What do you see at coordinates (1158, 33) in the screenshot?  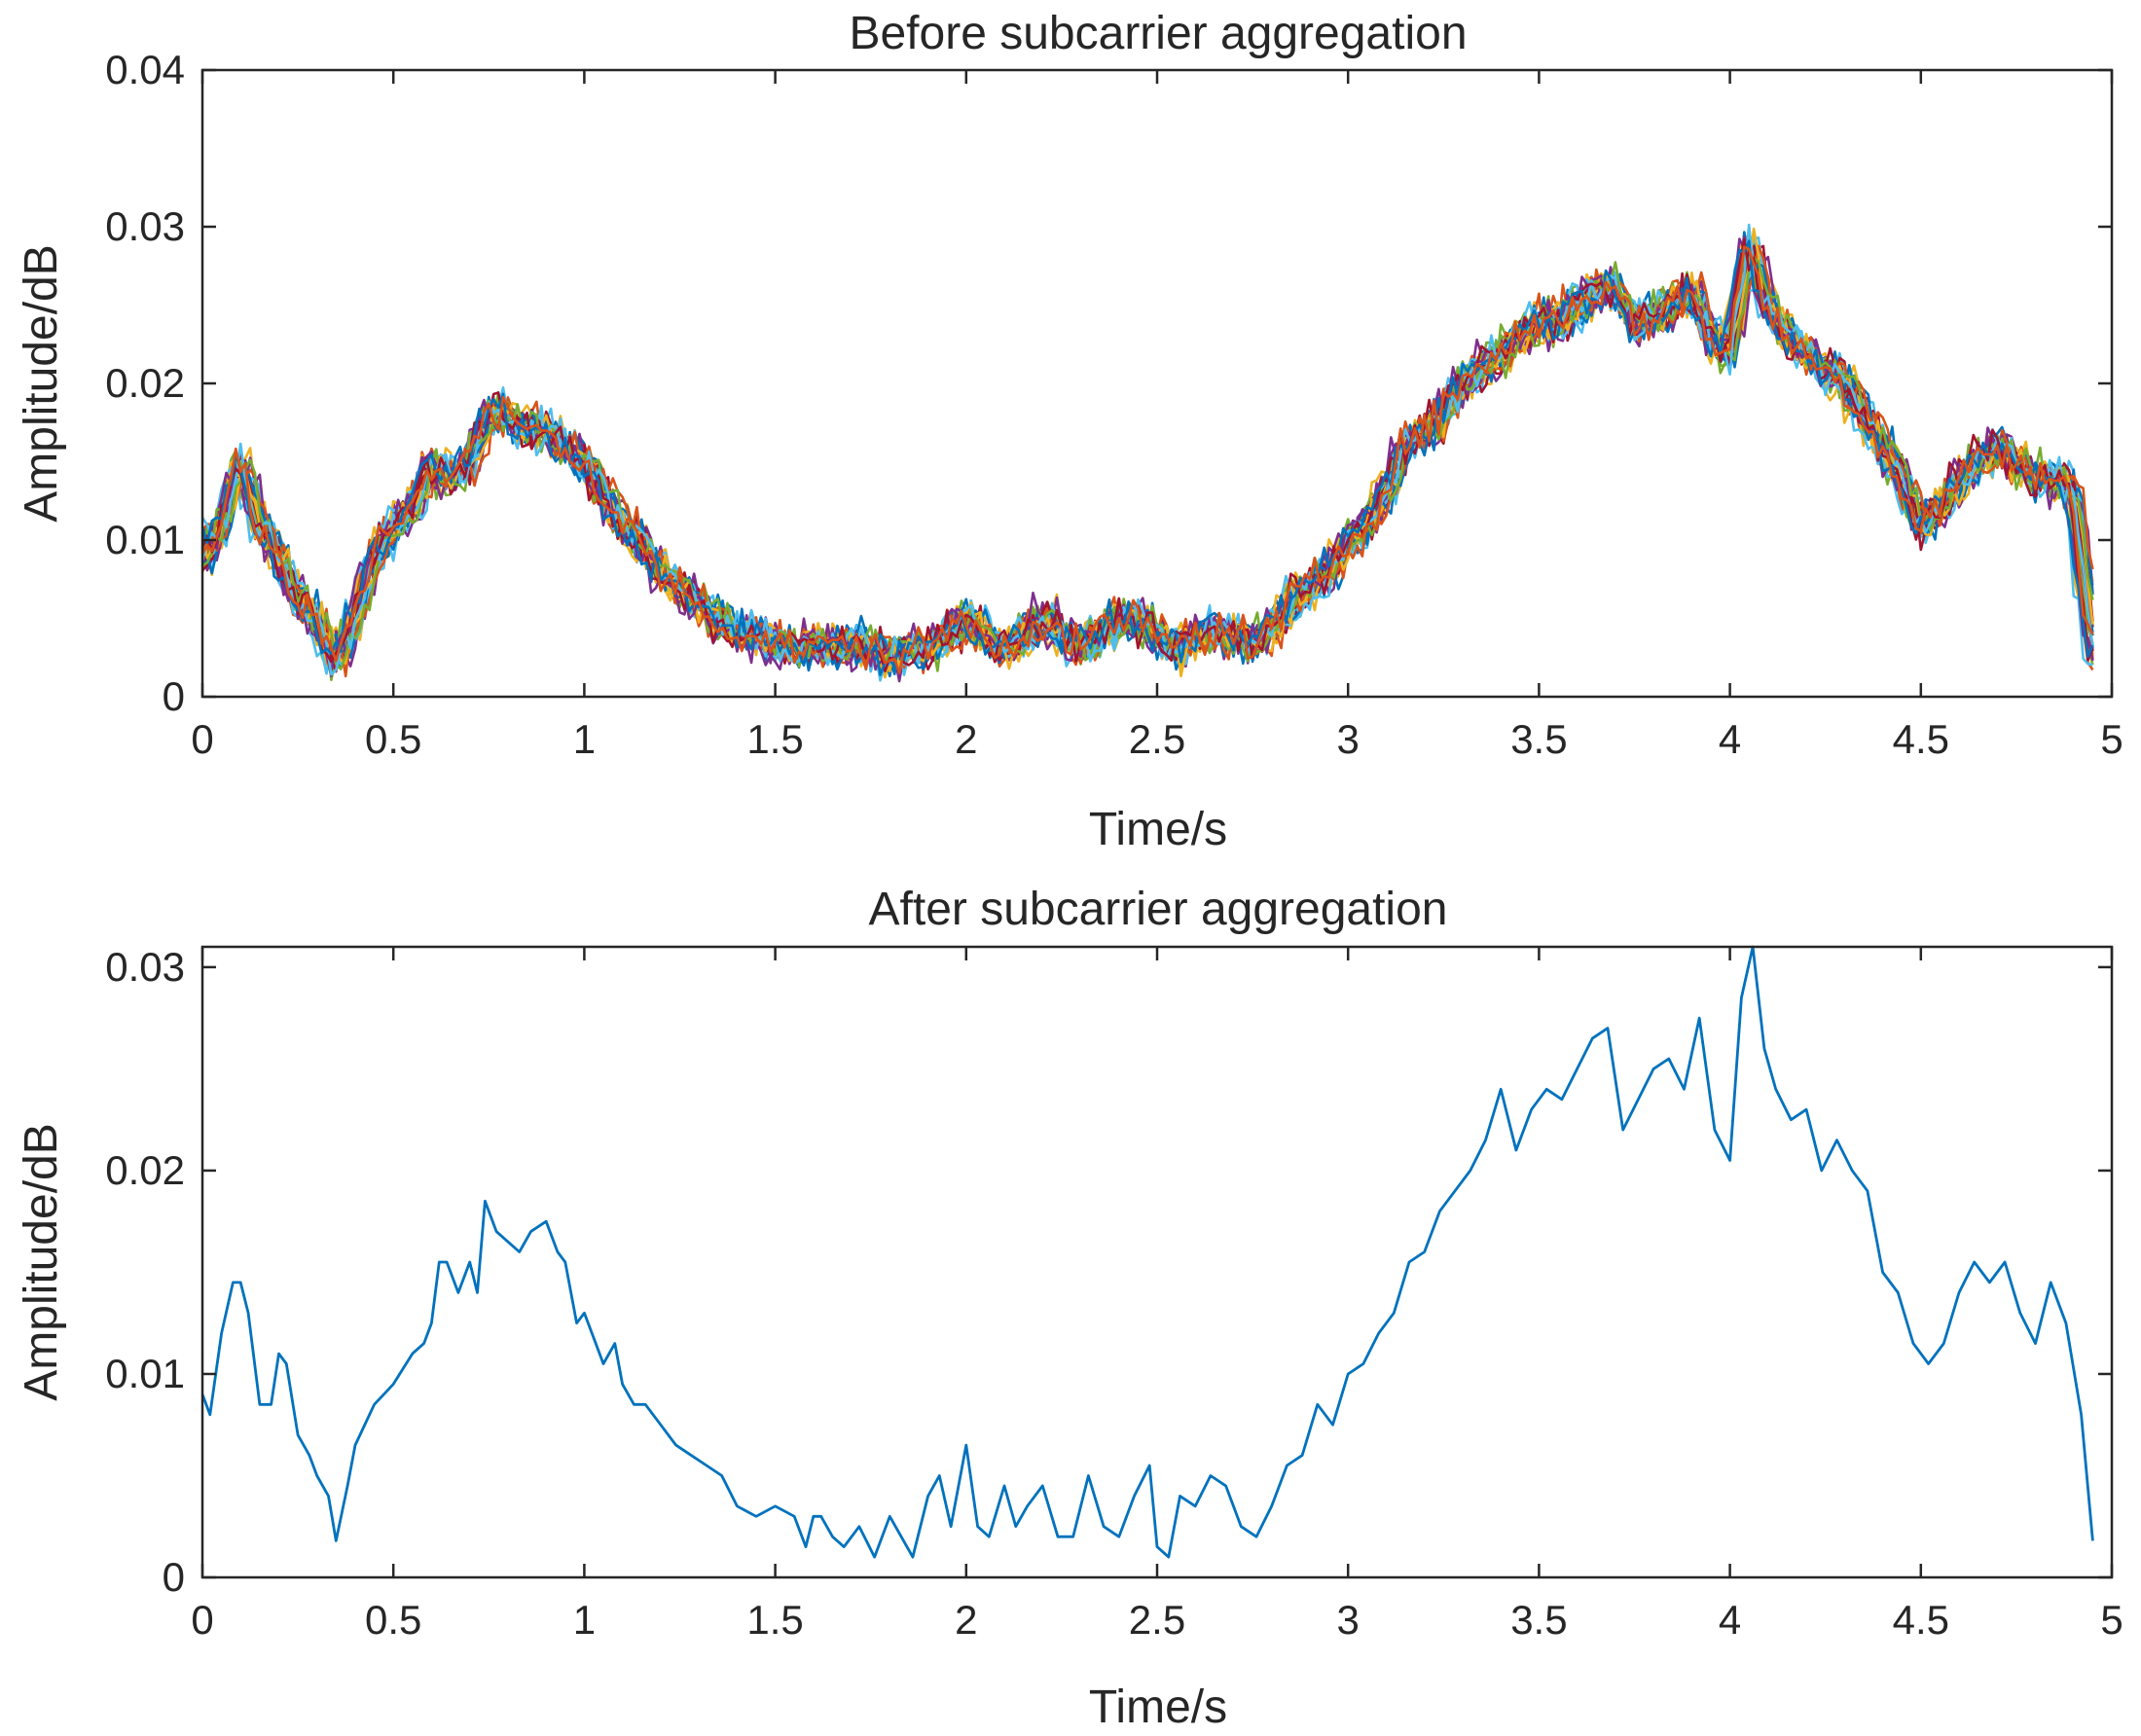 I see `chart-title: Before subcarrier aggregation` at bounding box center [1158, 33].